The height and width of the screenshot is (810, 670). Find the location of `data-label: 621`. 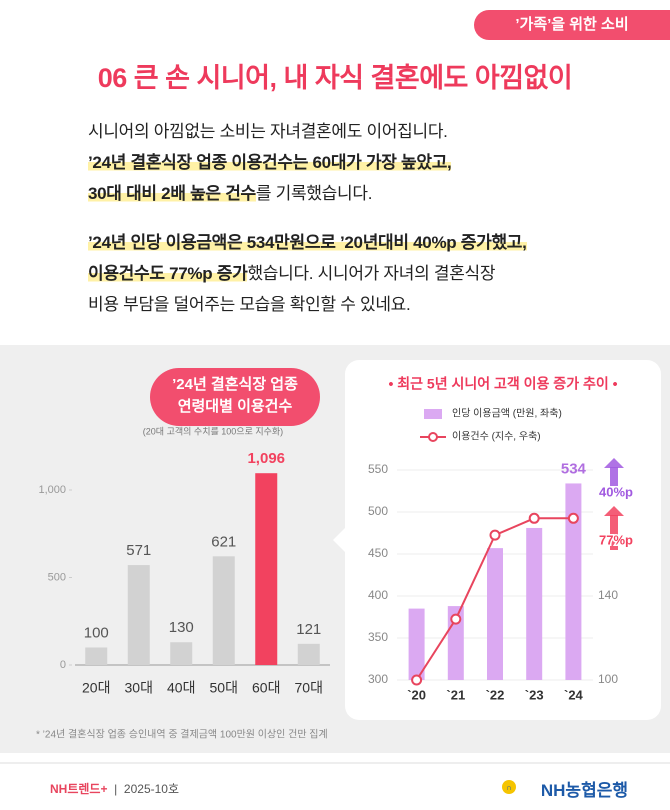

data-label: 621 is located at coordinates (223, 541).